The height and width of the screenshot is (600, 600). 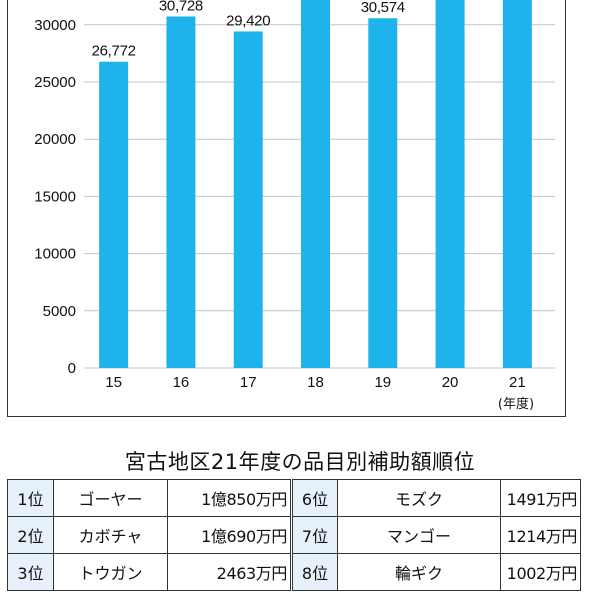 I want to click on item-cell: マンゴー, so click(x=419, y=535).